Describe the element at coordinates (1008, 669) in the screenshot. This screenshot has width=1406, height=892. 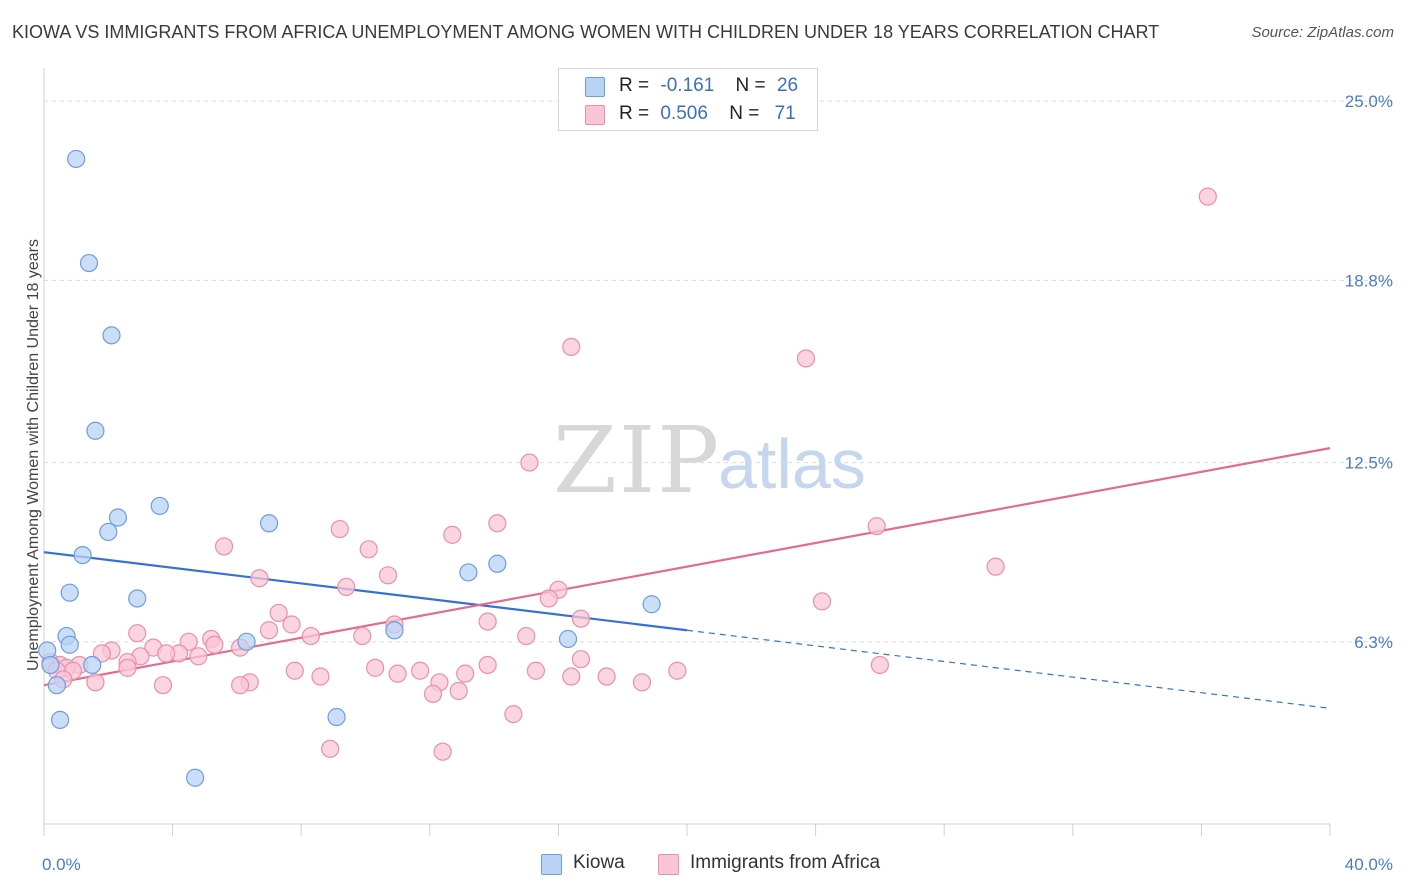
I see `kiowa-trend-extension` at that location.